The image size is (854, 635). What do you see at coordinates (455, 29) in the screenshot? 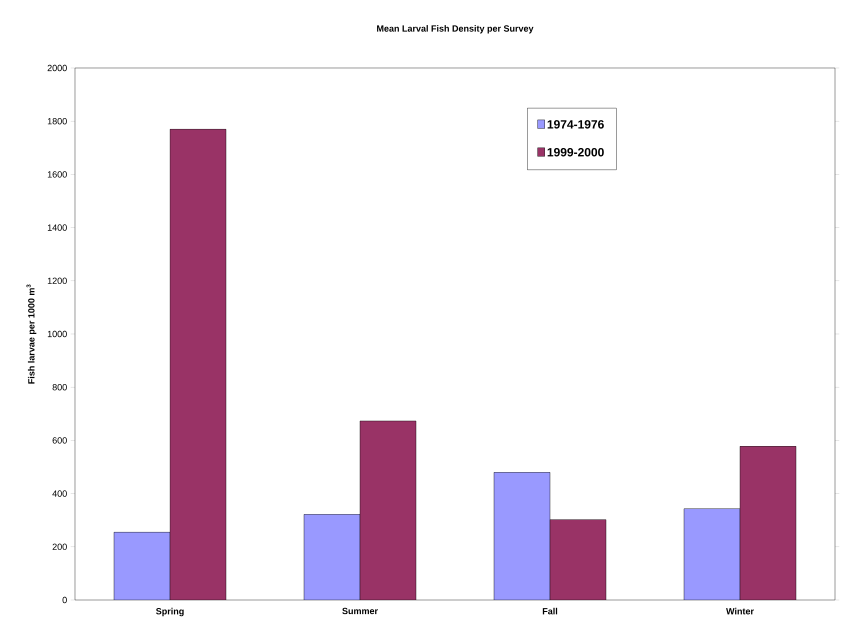
I see `chart-title: Mean Larval Fish Density per Survey` at bounding box center [455, 29].